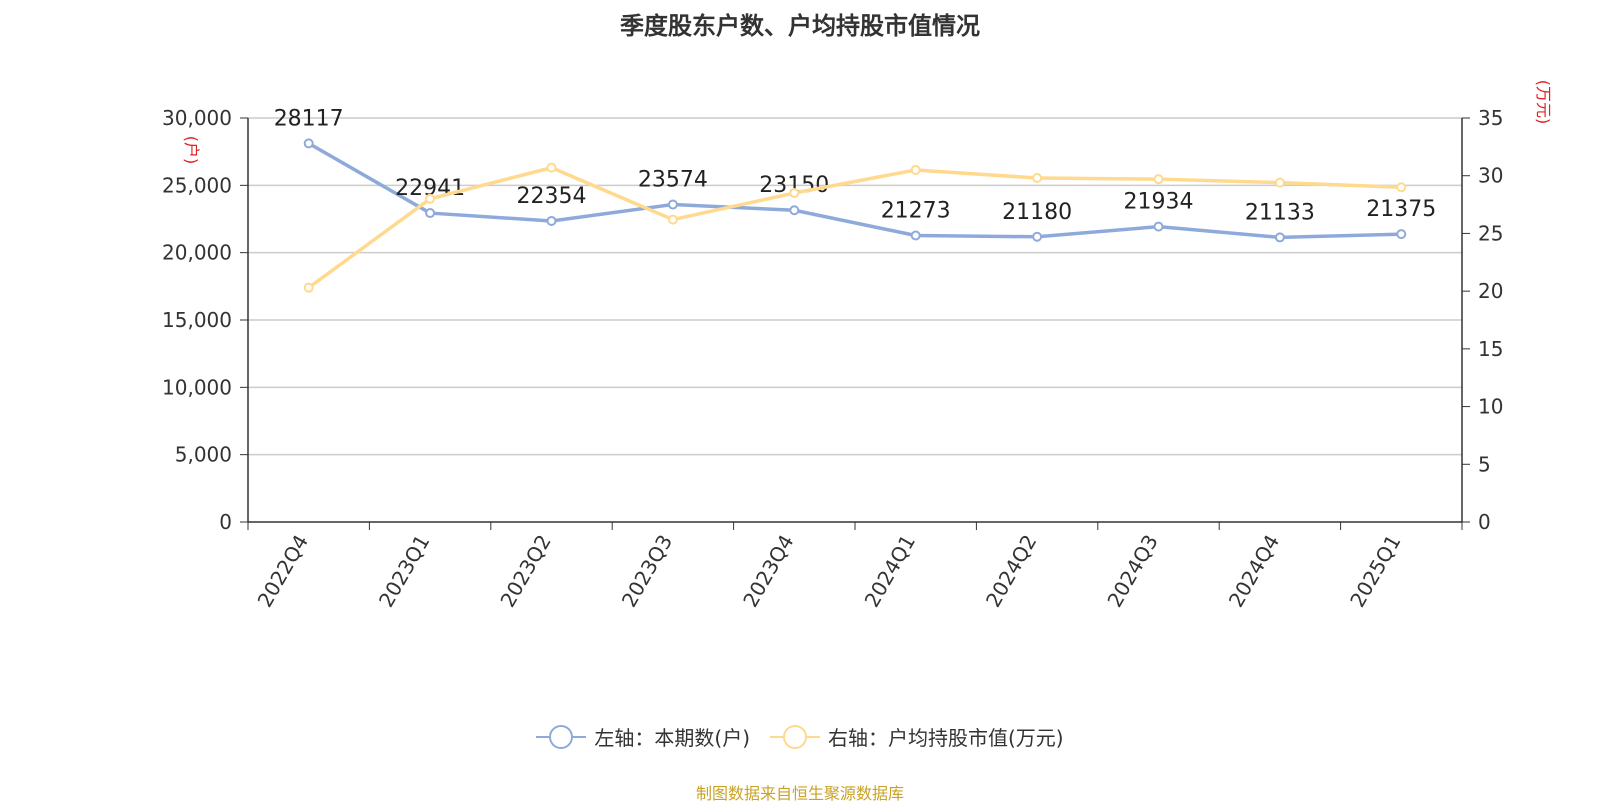  What do you see at coordinates (552, 196) in the screenshot?
I see `data-label-households: 22354` at bounding box center [552, 196].